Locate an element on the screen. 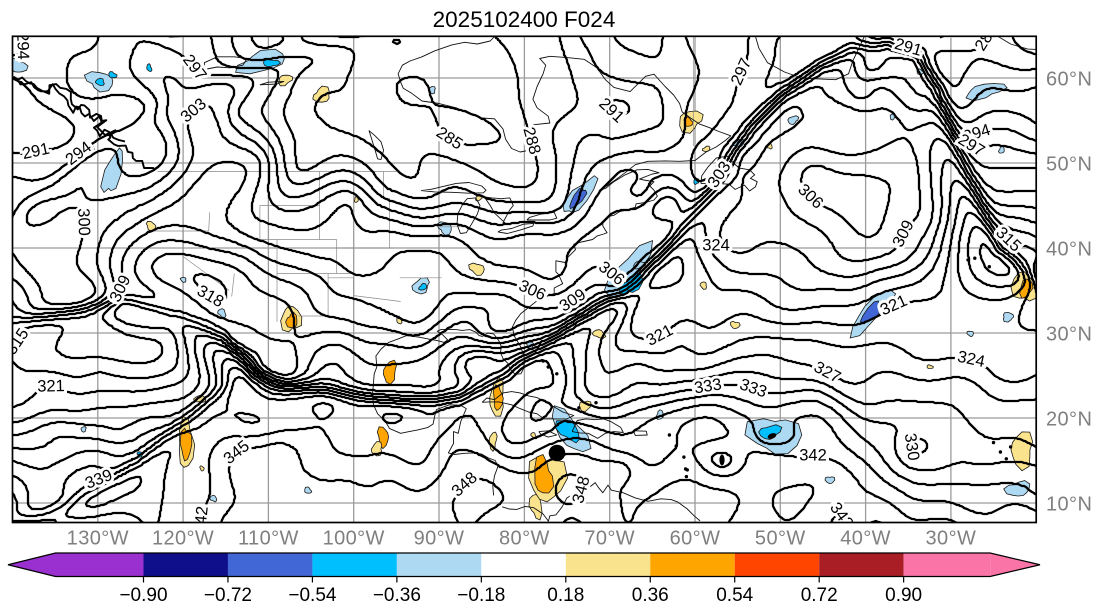 The height and width of the screenshot is (615, 1105). svg-text: 10°N is located at coordinates (1069, 504).